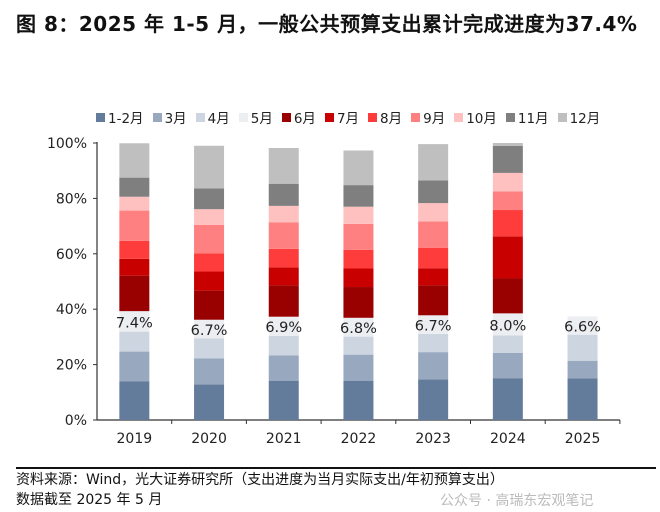  I want to click on legend-item: 9月, so click(428, 117).